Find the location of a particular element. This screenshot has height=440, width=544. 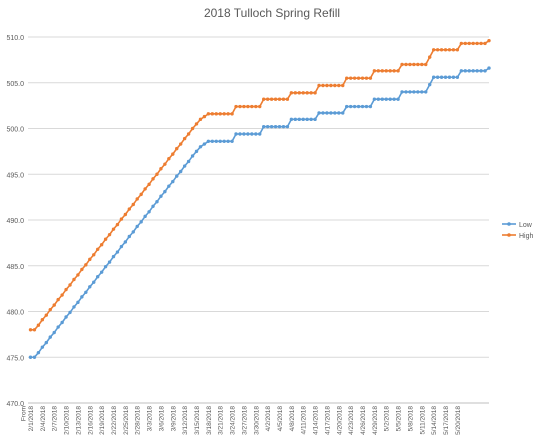

legend-swatch-marker is located at coordinates (509, 224).